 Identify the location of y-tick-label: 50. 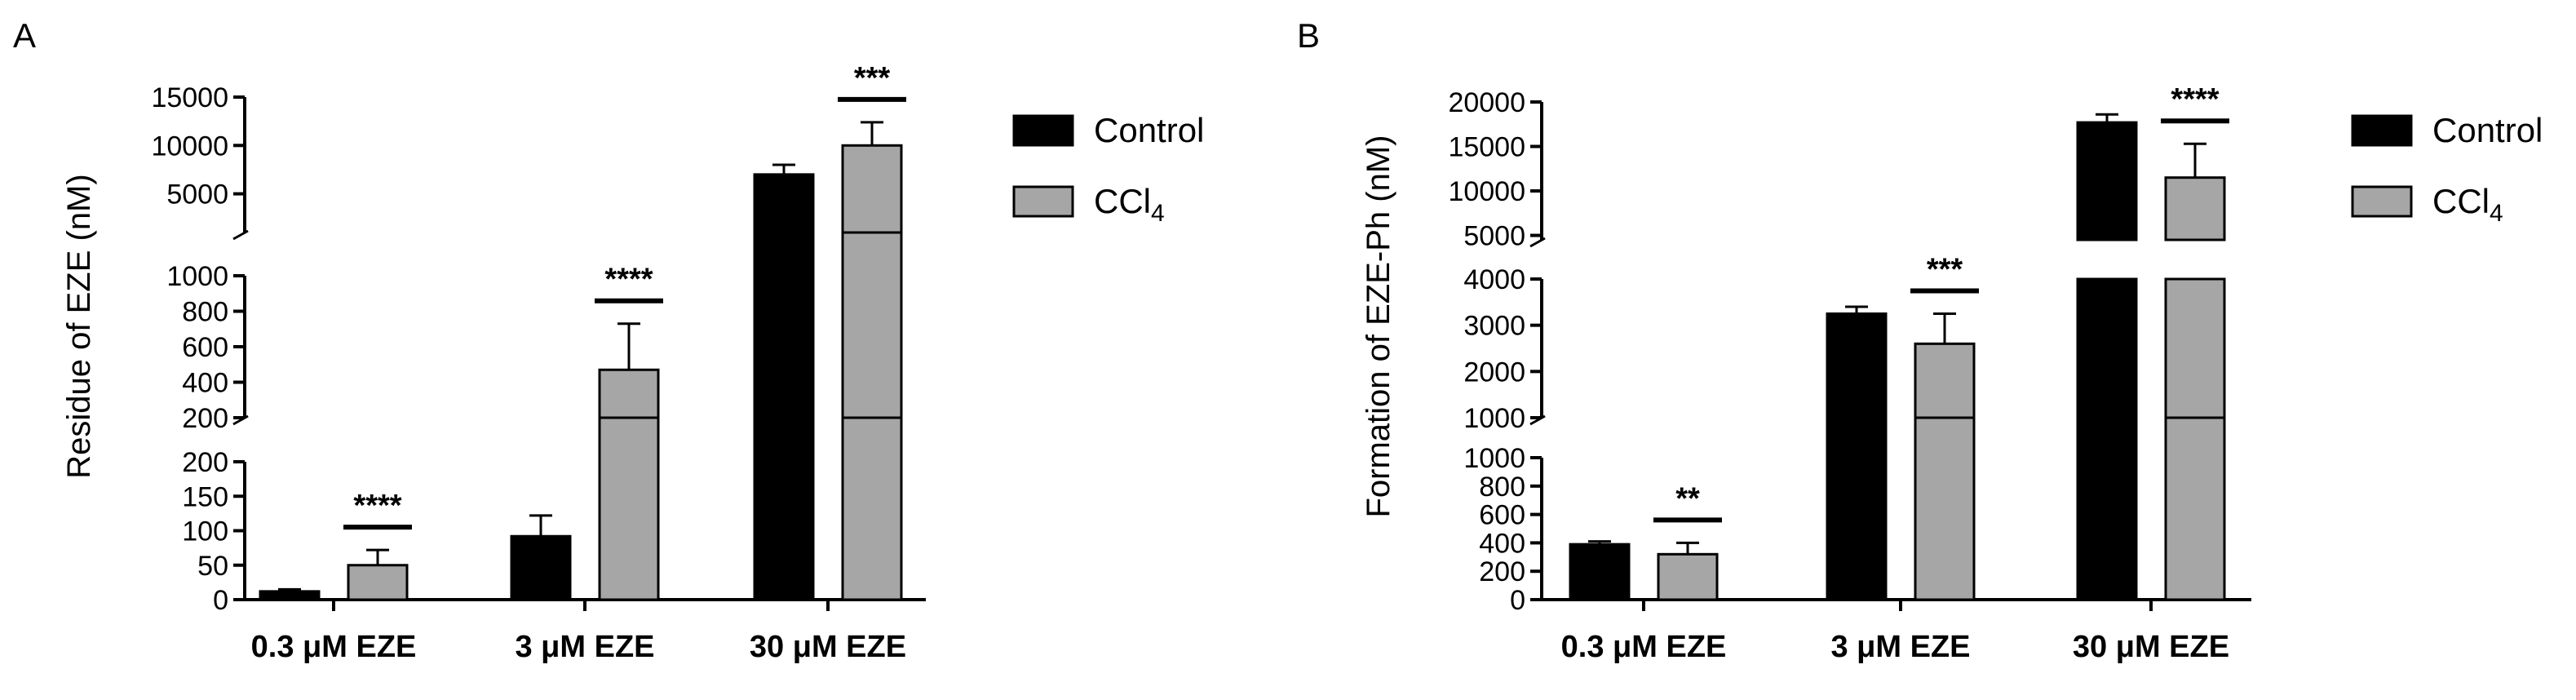
(212, 566).